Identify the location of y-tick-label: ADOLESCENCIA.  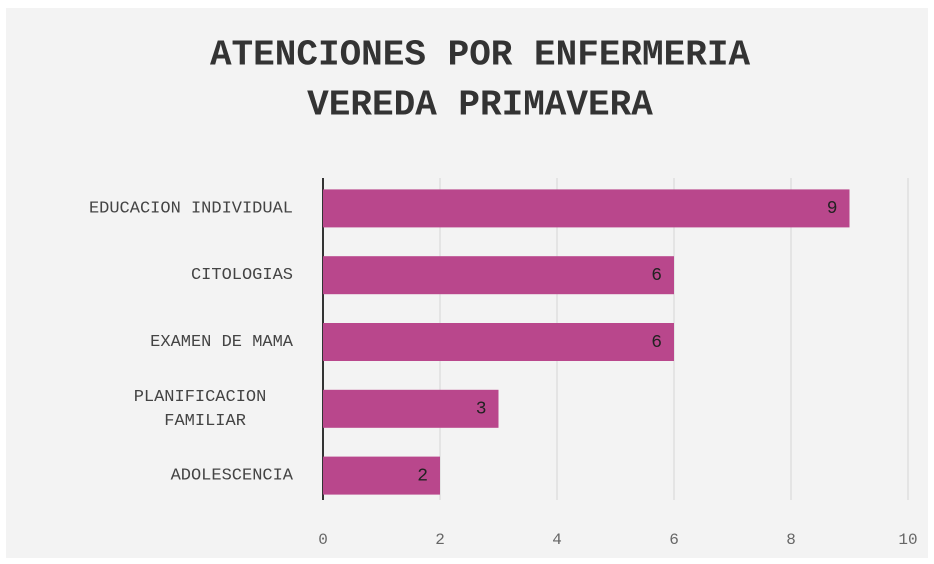
(232, 476).